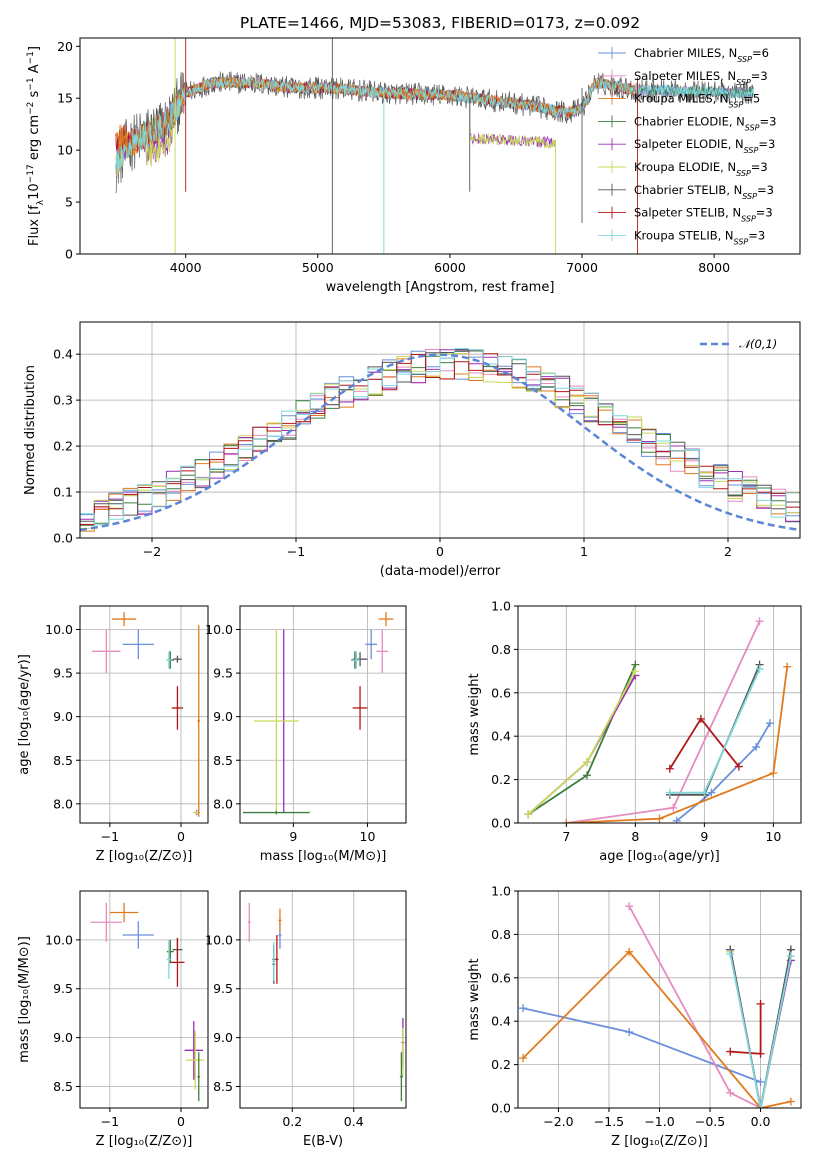 Image resolution: width=819 pixels, height=1170 pixels. What do you see at coordinates (705, 122) in the screenshot?
I see `legend-label: Chabrier ELODIE, NSSP=3` at bounding box center [705, 122].